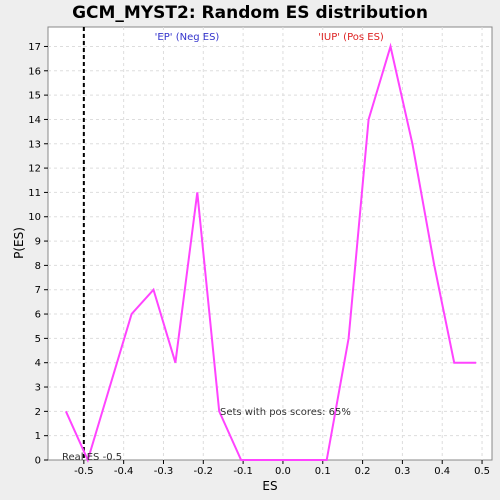 The height and width of the screenshot is (500, 500). I want to click on y-tick-label: 13, so click(34, 144).